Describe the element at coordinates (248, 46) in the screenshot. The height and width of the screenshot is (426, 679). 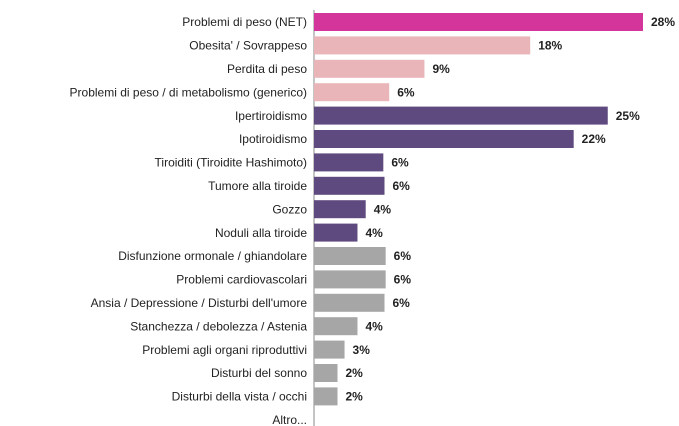
I see `category-label: Obesita' / Sovrappeso` at that location.